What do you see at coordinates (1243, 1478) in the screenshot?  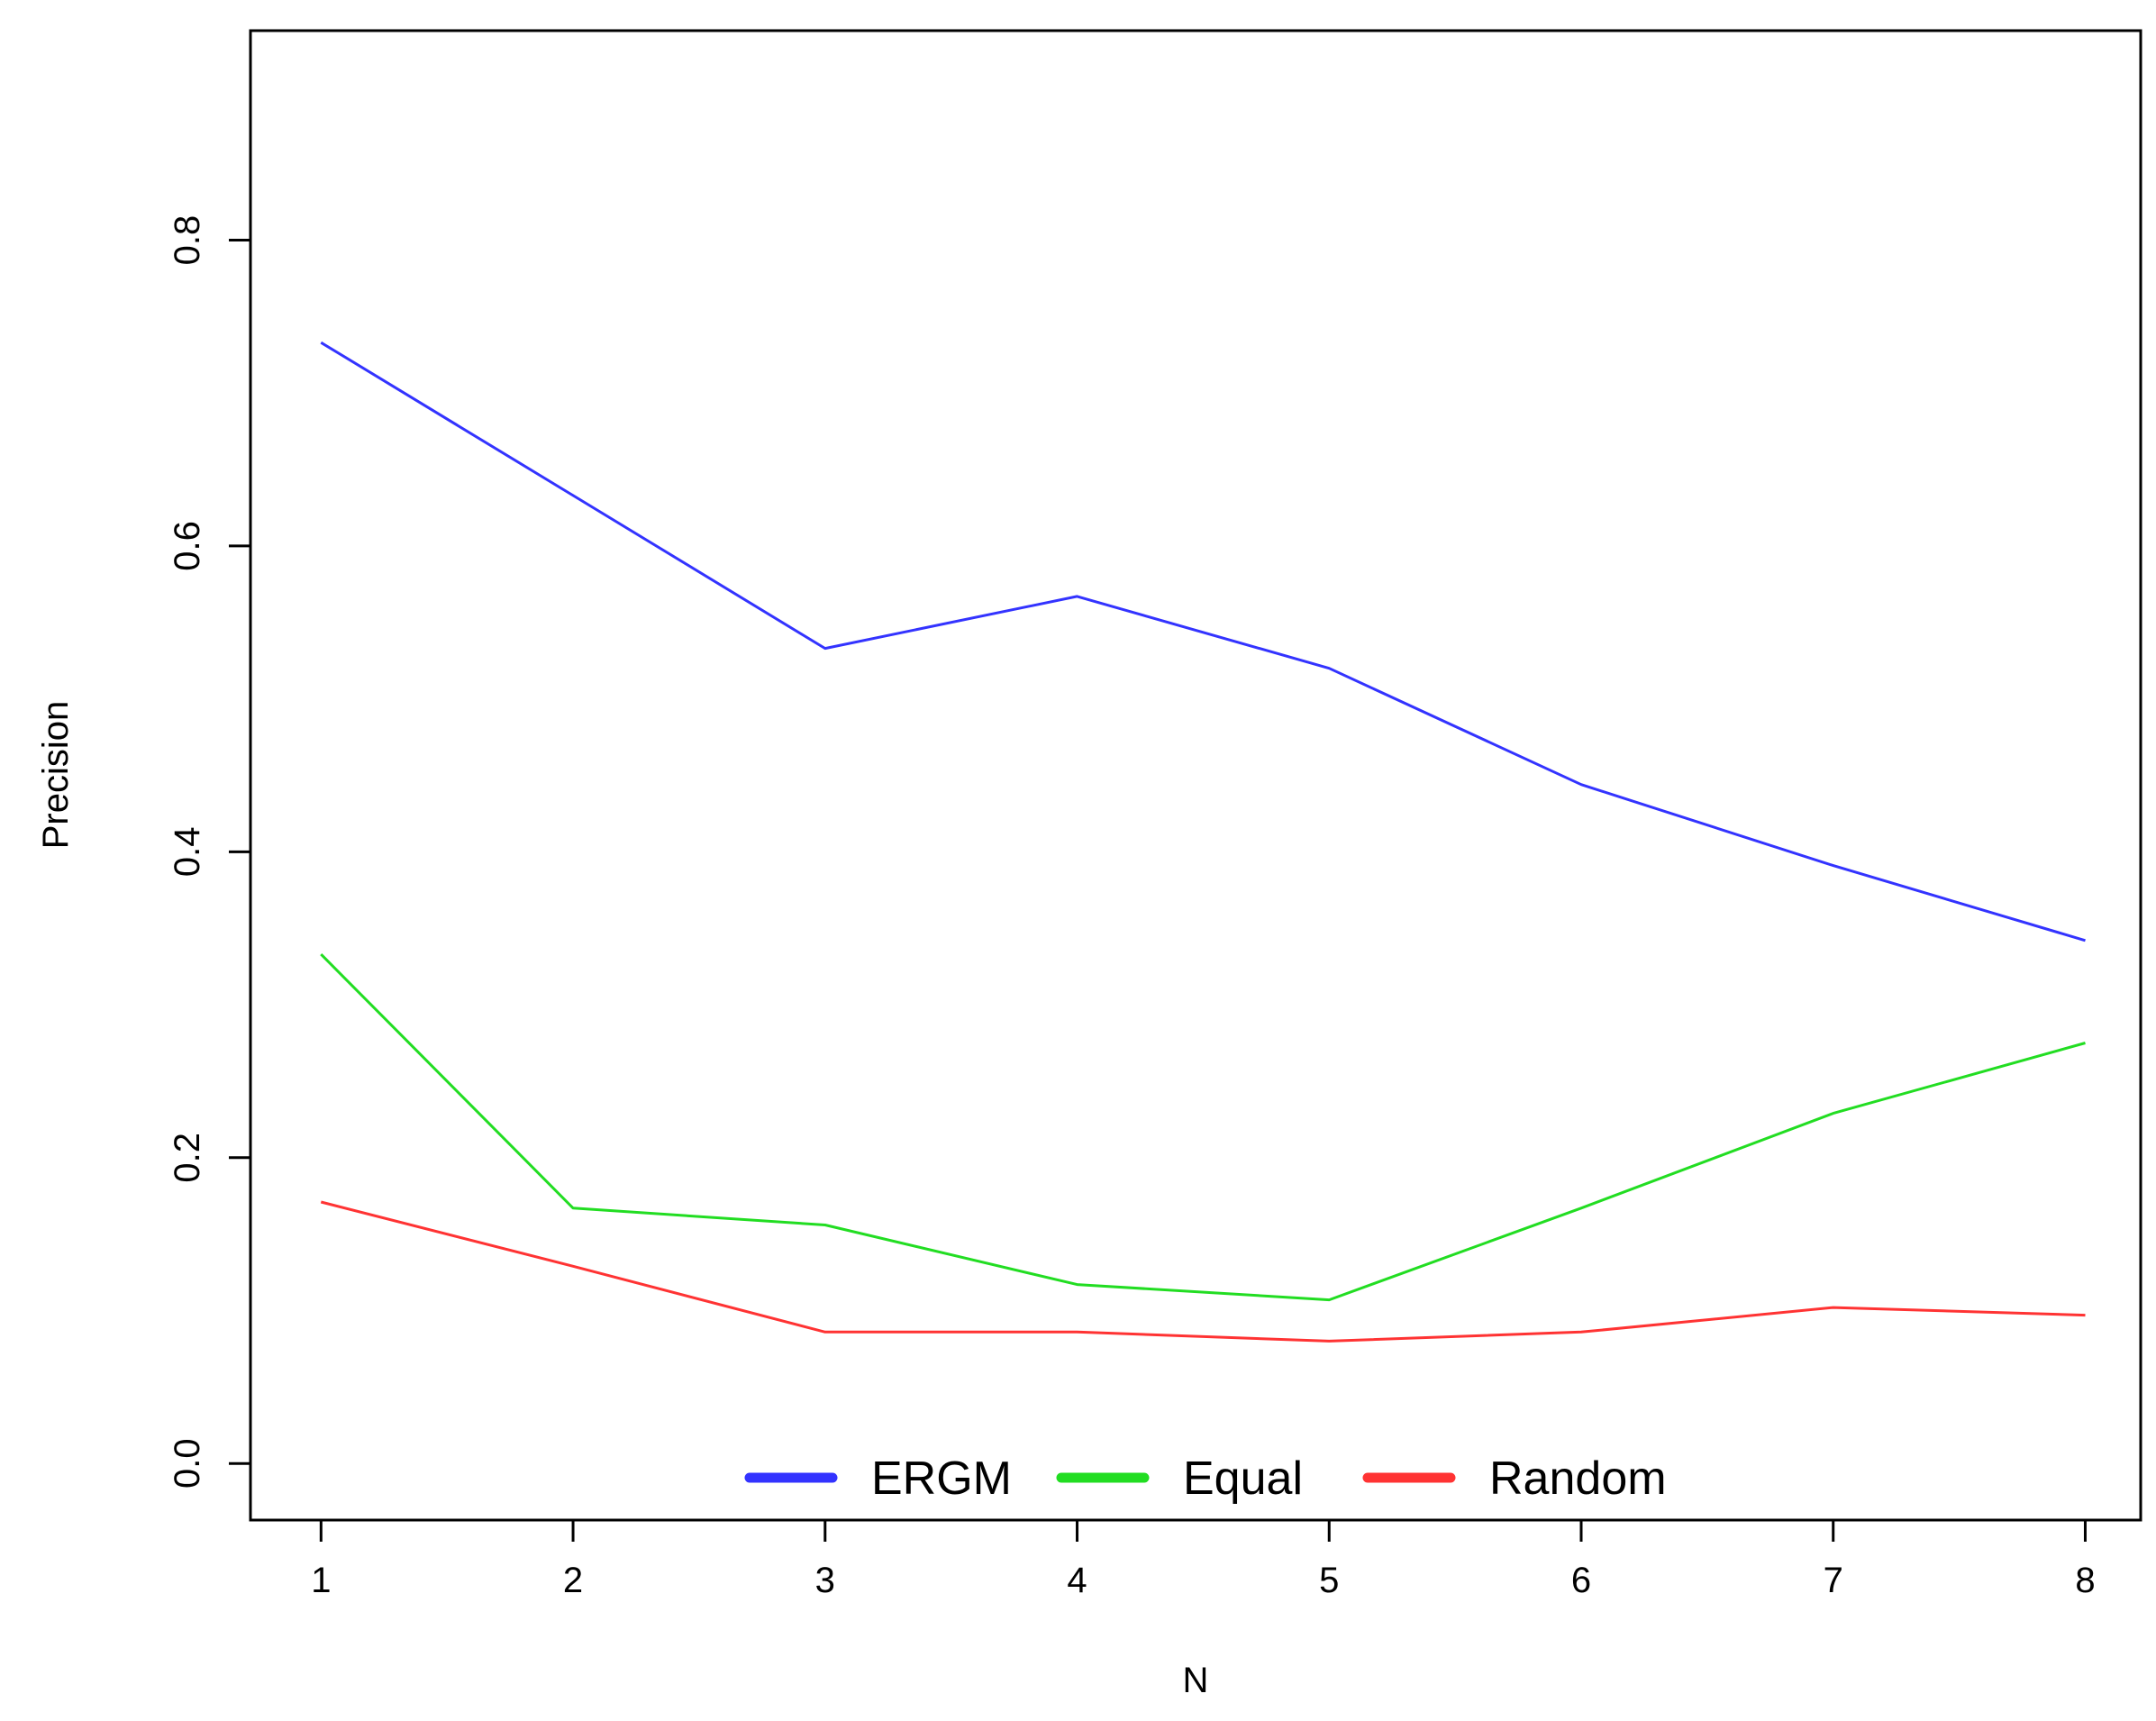 I see `legend-label-equal: Equal` at bounding box center [1243, 1478].